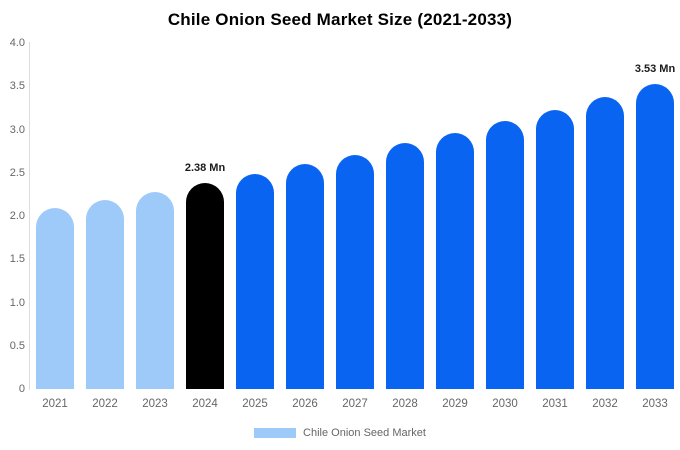 This screenshot has width=680, height=450. What do you see at coordinates (105, 404) in the screenshot?
I see `x-tick-label-2022: 2022` at bounding box center [105, 404].